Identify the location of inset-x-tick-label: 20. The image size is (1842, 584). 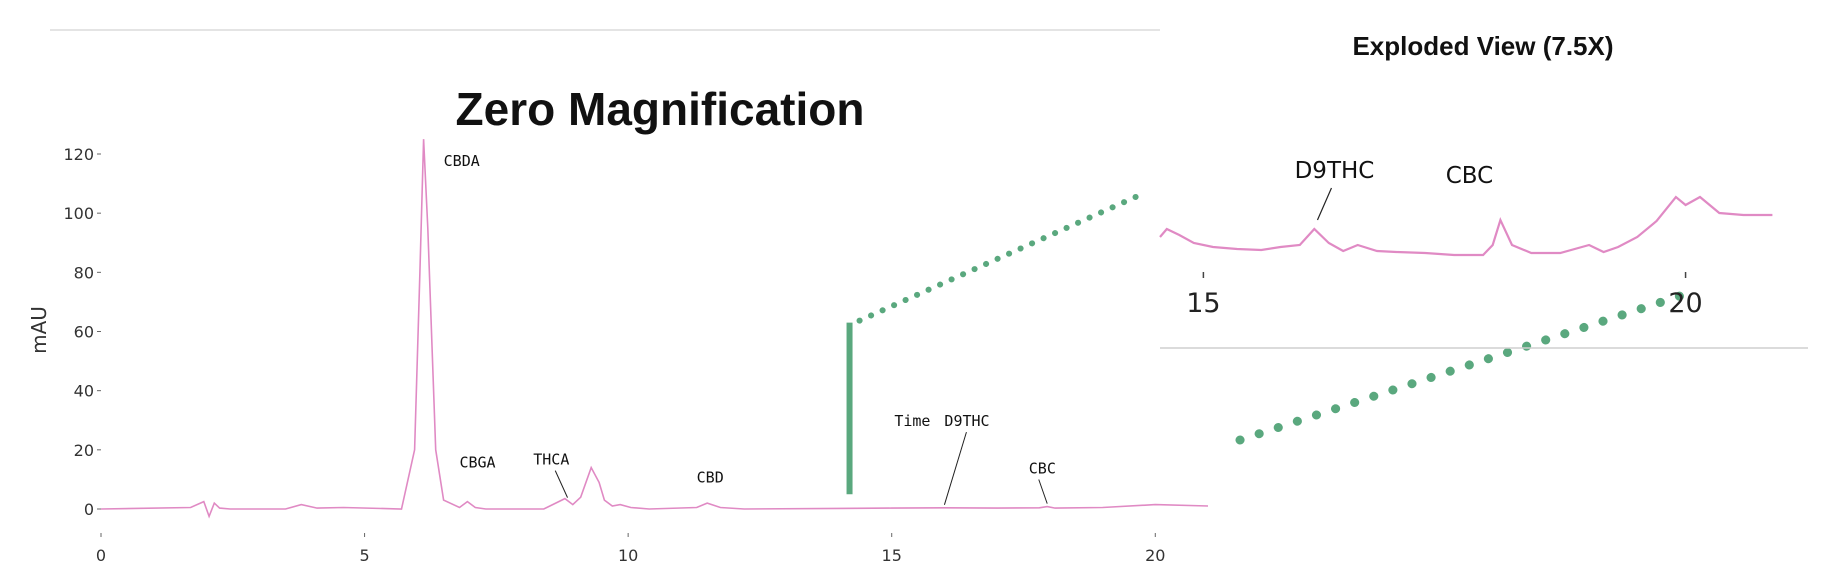
(1685, 303).